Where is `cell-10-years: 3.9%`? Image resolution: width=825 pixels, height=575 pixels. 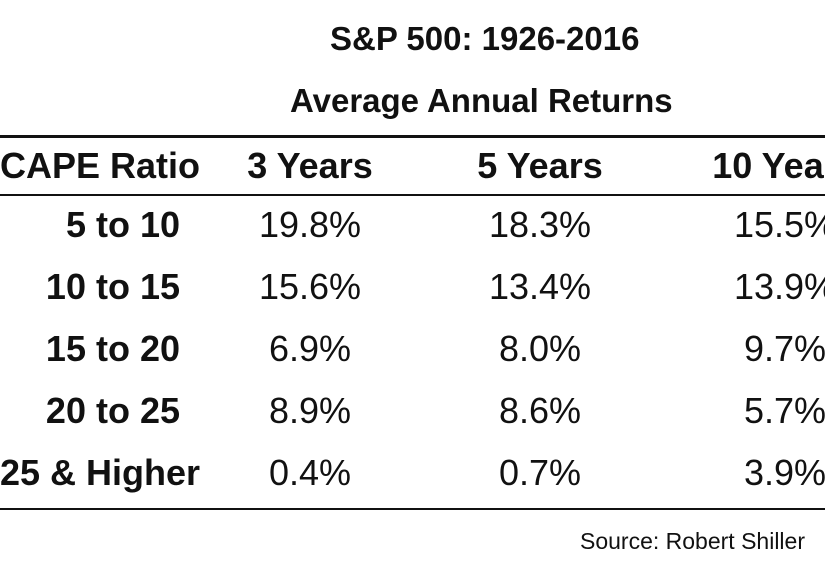
cell-10-years: 3.9% is located at coordinates (784, 472).